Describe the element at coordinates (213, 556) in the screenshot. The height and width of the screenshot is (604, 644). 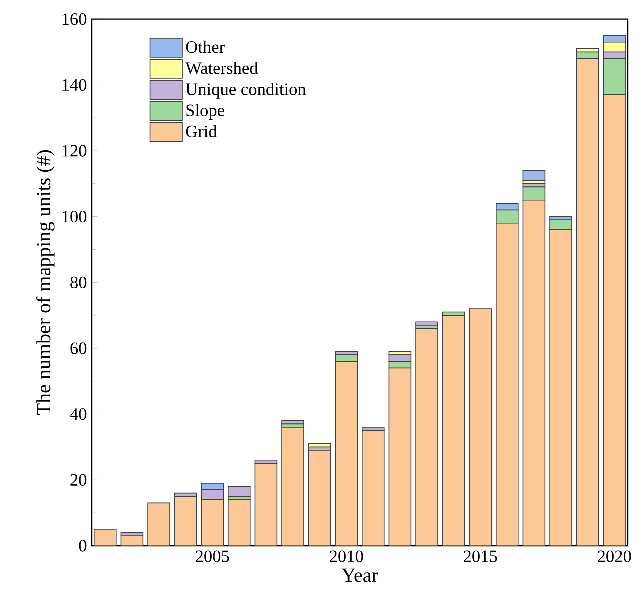
I see `x-tick-label: 2005` at that location.